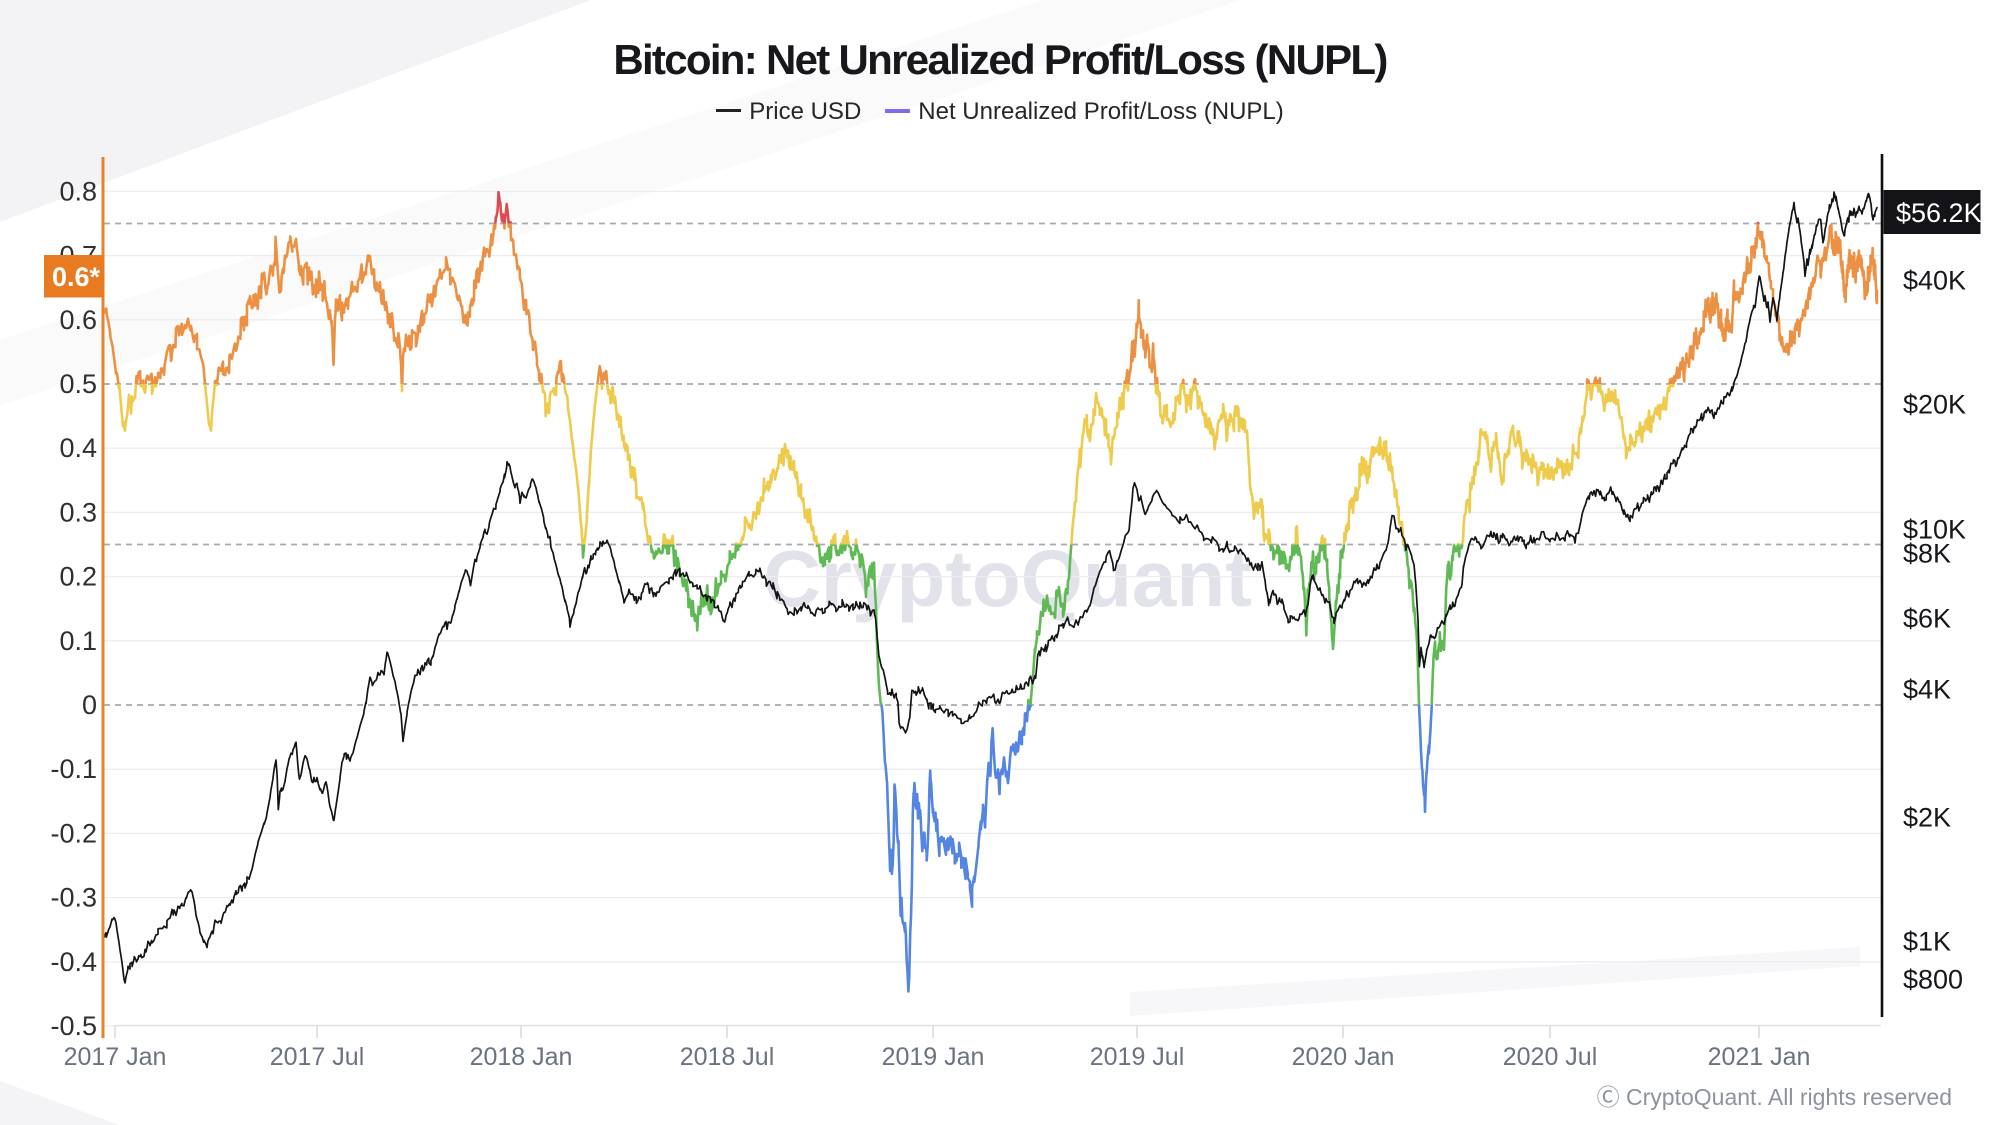 The width and height of the screenshot is (2000, 1125). What do you see at coordinates (1927, 942) in the screenshot?
I see `svg-text: $1K` at bounding box center [1927, 942].